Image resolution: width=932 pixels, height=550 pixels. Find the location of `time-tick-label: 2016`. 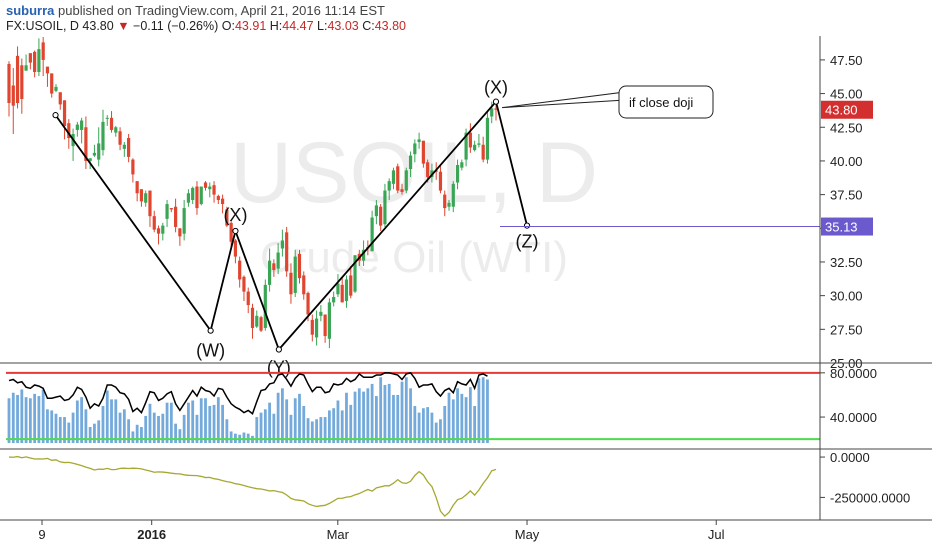

time-tick-label: 2016 is located at coordinates (151, 534).